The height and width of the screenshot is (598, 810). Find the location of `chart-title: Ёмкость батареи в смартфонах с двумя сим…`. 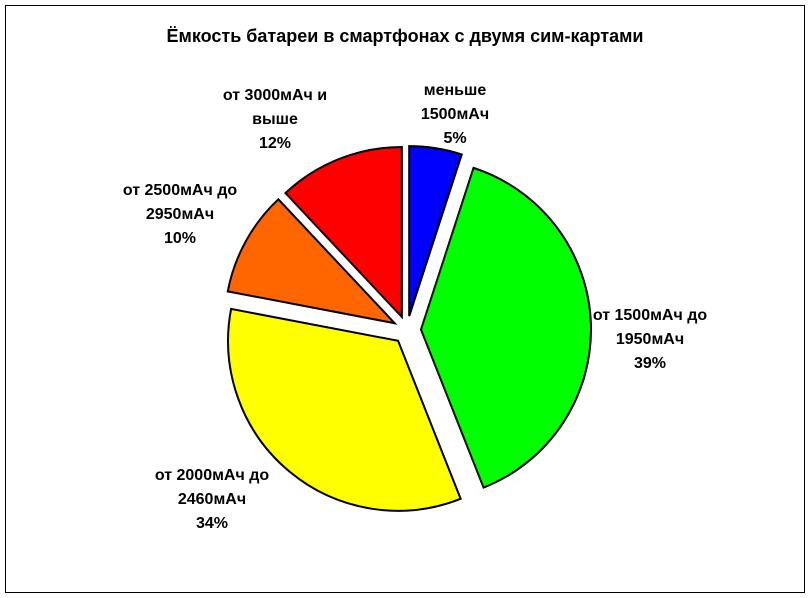

chart-title: Ёмкость батареи в смартфонах с двумя сим… is located at coordinates (405, 36).